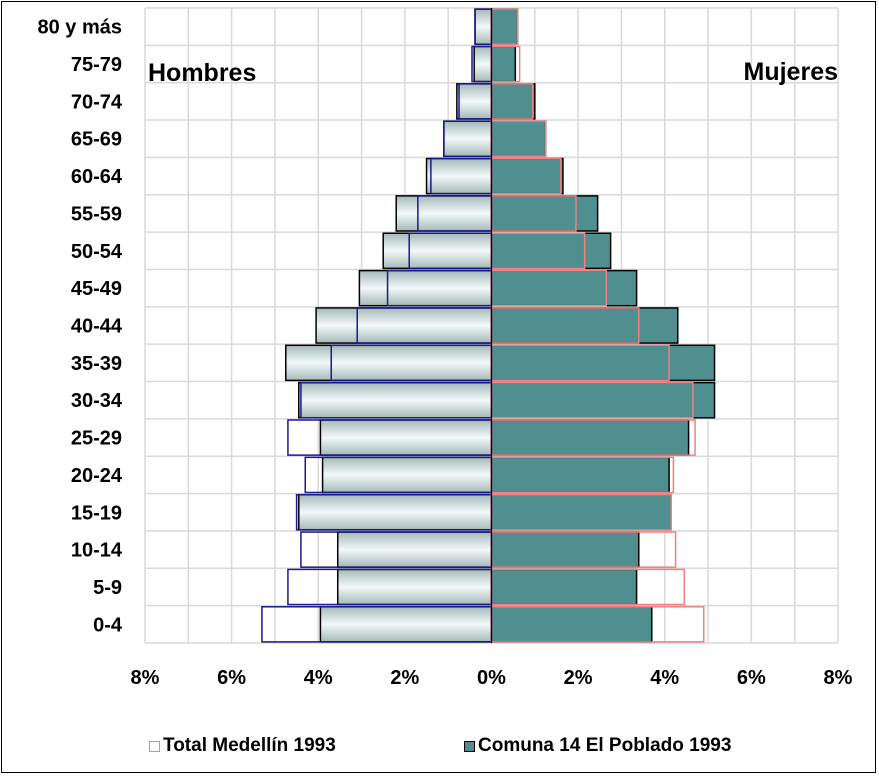  Describe the element at coordinates (791, 72) in the screenshot. I see `mujeres-label: Mujeres` at that location.